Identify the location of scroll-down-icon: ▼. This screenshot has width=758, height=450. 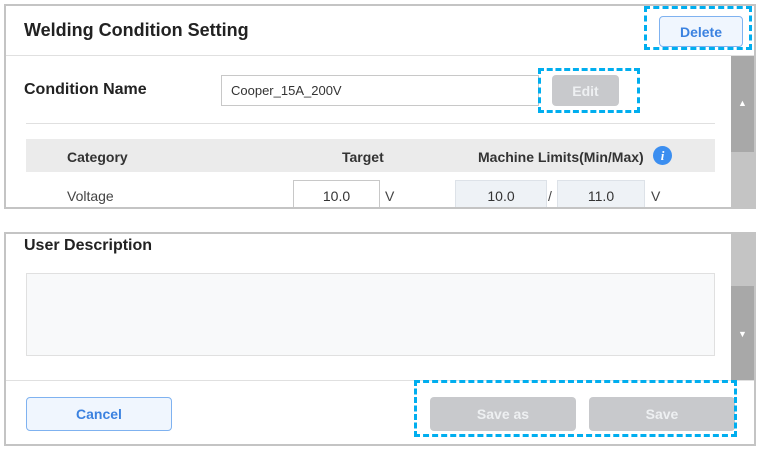
(742, 334).